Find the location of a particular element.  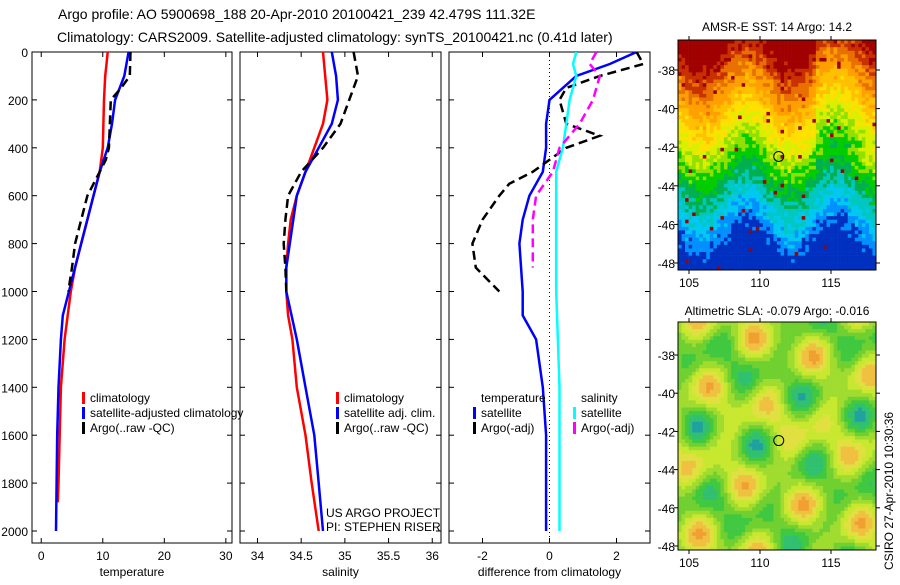

pi-credit: PI: STEPHEN RISER is located at coordinates (383, 527).